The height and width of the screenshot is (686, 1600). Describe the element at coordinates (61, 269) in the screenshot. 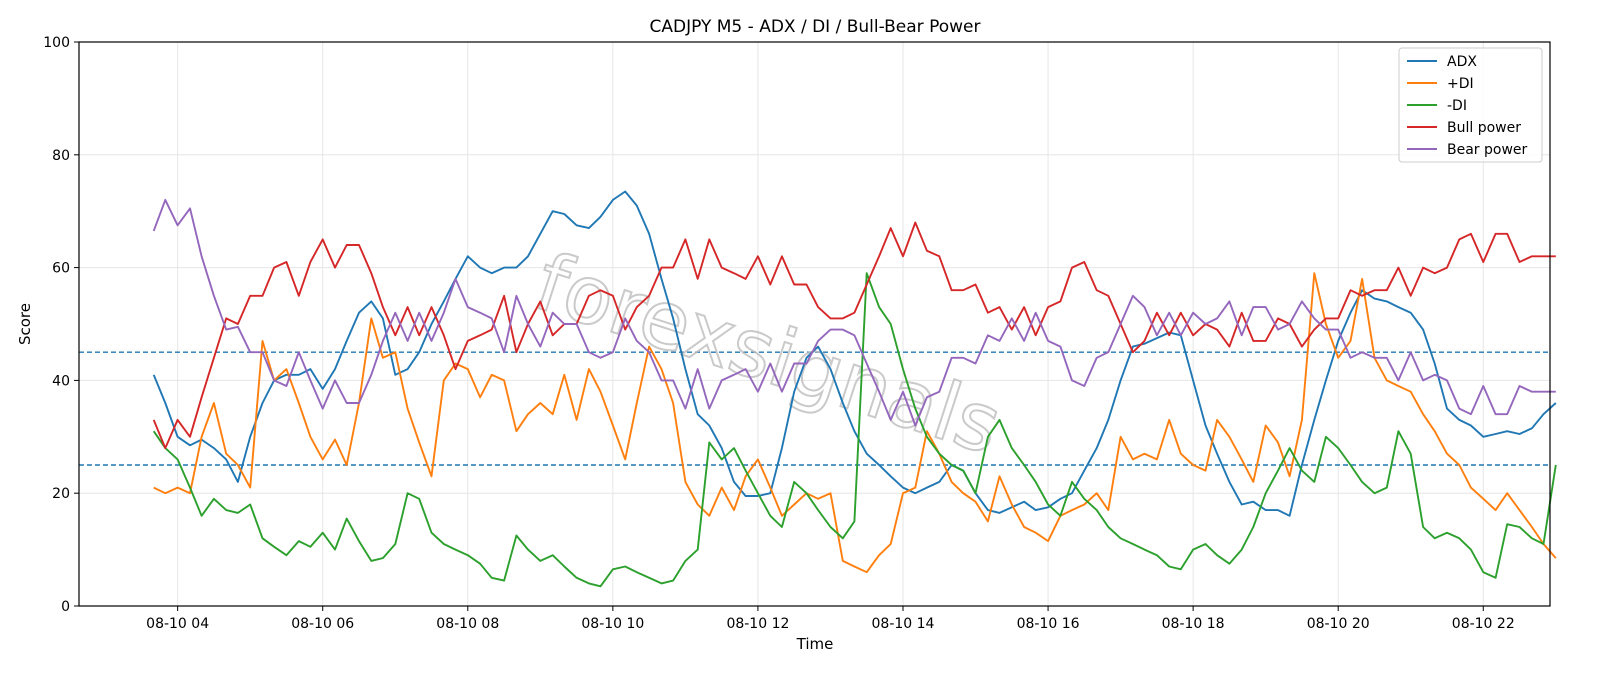

I see `y-tick-label: 60` at that location.